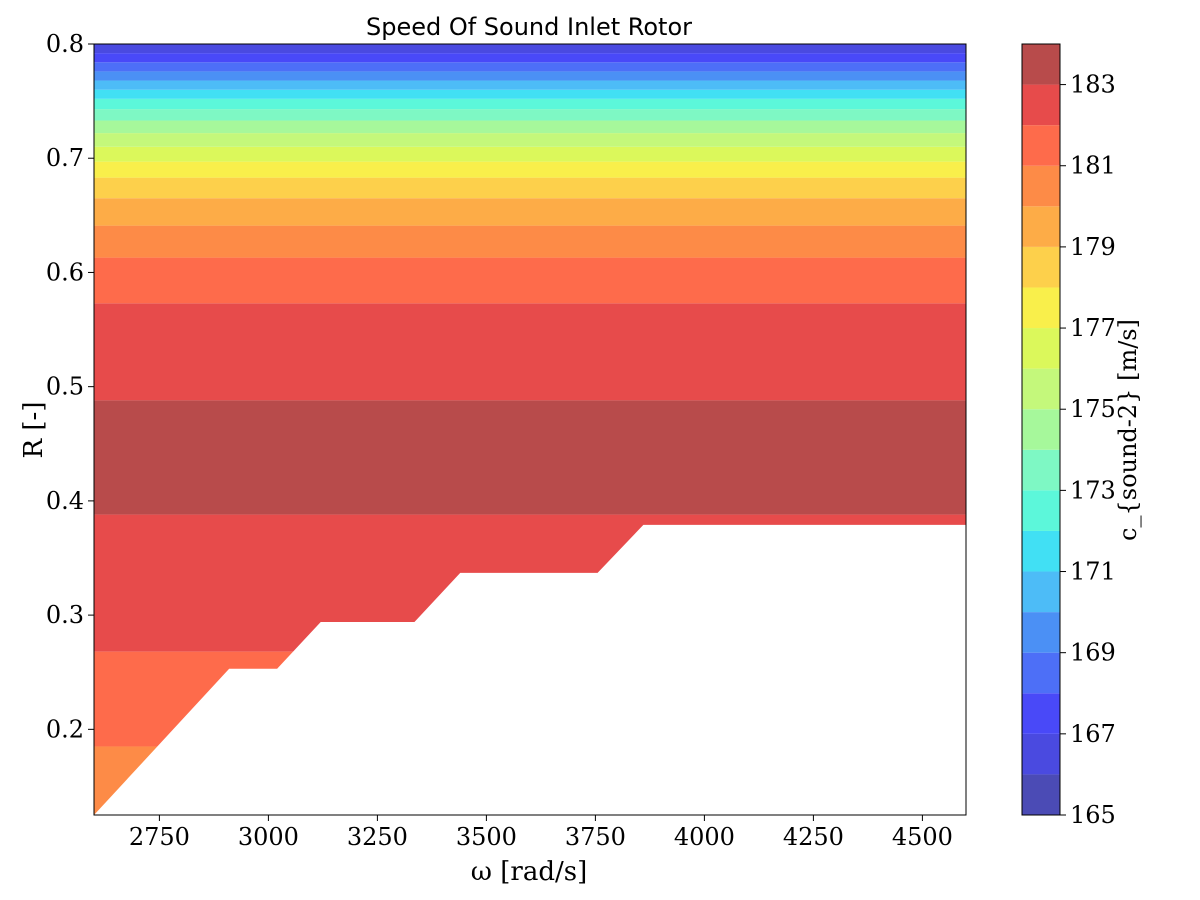 This screenshot has width=1200, height=900. I want to click on y-tick-label: 0.6, so click(65, 272).